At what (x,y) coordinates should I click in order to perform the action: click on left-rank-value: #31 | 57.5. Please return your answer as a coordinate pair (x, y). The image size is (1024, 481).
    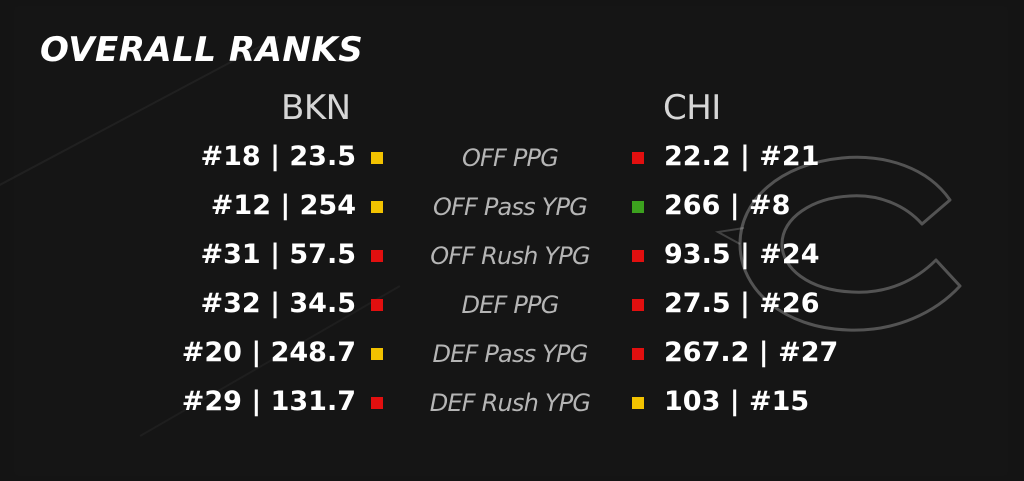
    Looking at the image, I should click on (278, 254).